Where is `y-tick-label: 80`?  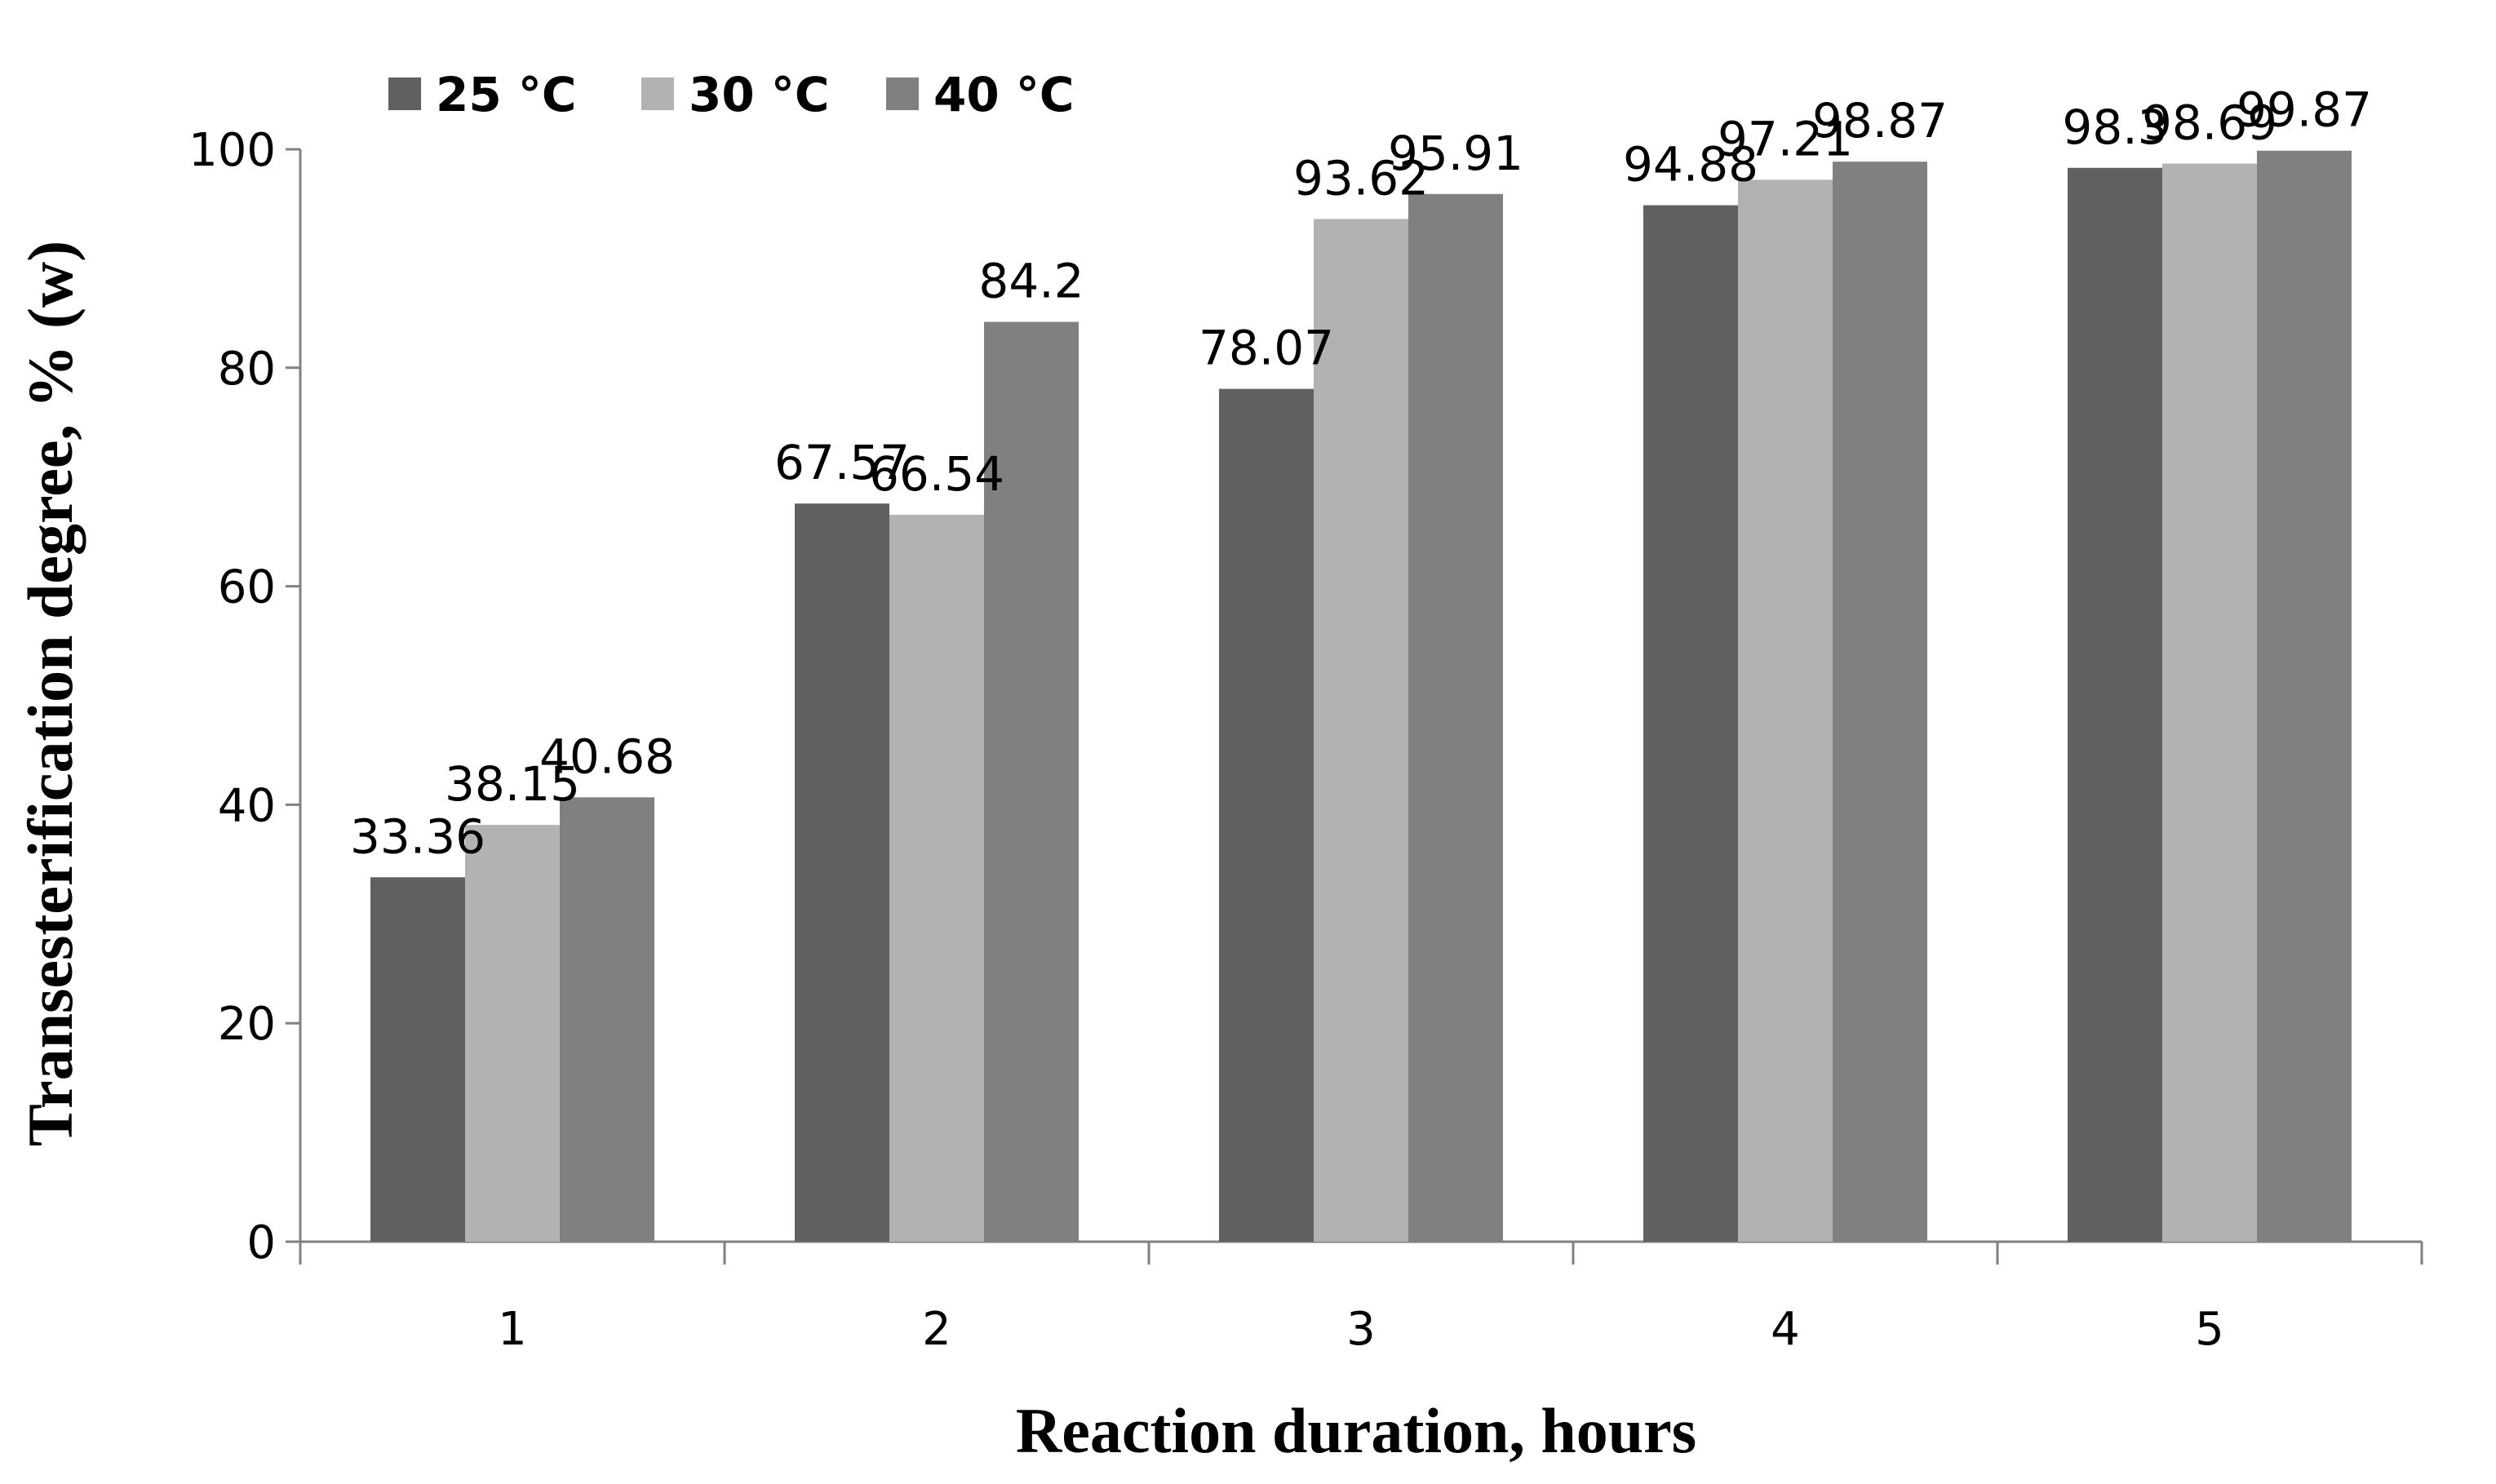
y-tick-label: 80 is located at coordinates (247, 369).